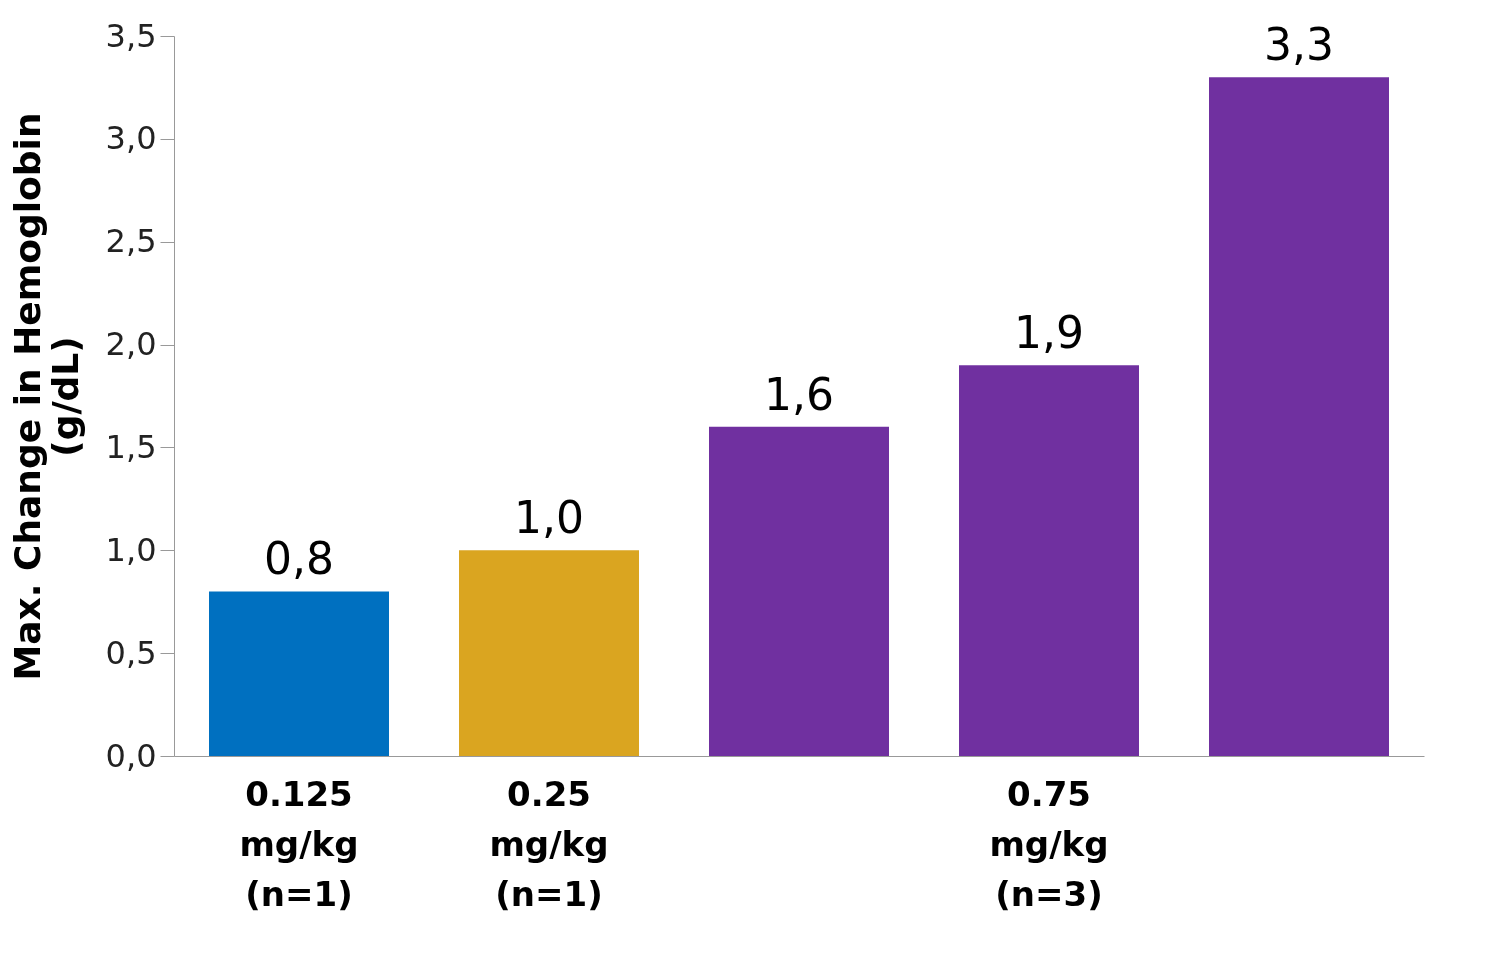  I want to click on y-tick-label: 3,5, so click(131, 35).